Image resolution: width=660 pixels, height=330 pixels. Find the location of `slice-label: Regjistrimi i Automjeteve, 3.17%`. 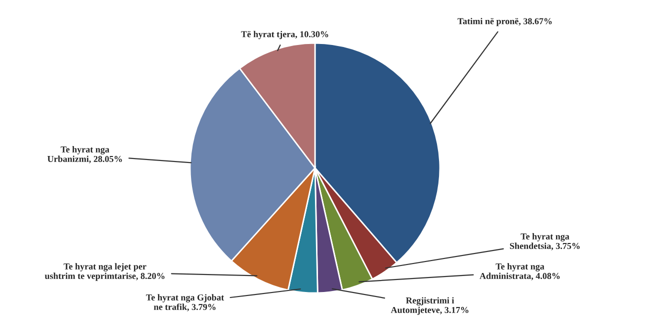

slice-label: Regjistrimi i Automjeteve, 3.17% is located at coordinates (429, 306).